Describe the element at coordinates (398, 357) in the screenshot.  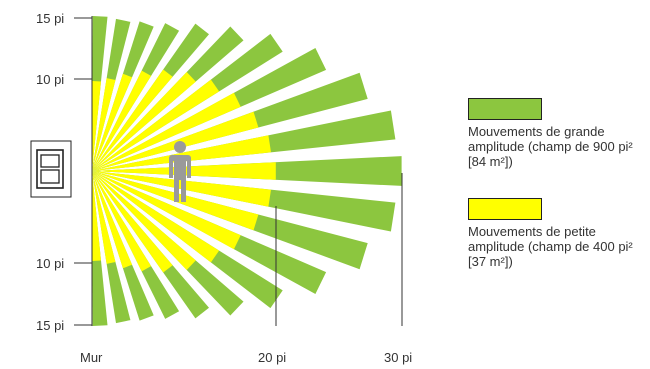
I see `x-label-30: 30 pi` at that location.